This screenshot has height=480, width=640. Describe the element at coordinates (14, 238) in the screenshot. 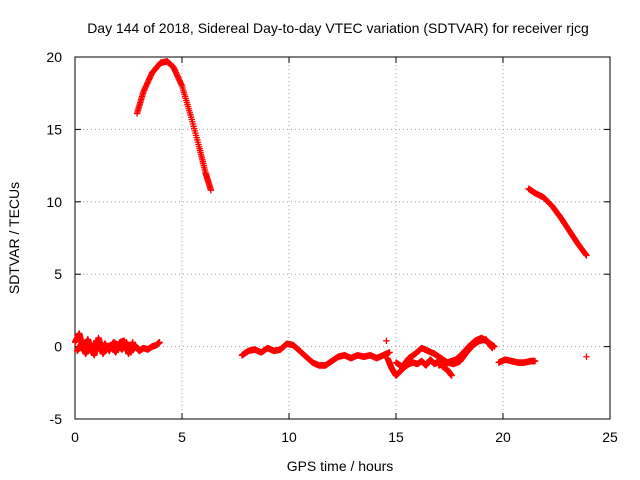

I see `y-axis-label: SDTVAR / TECUs` at that location.